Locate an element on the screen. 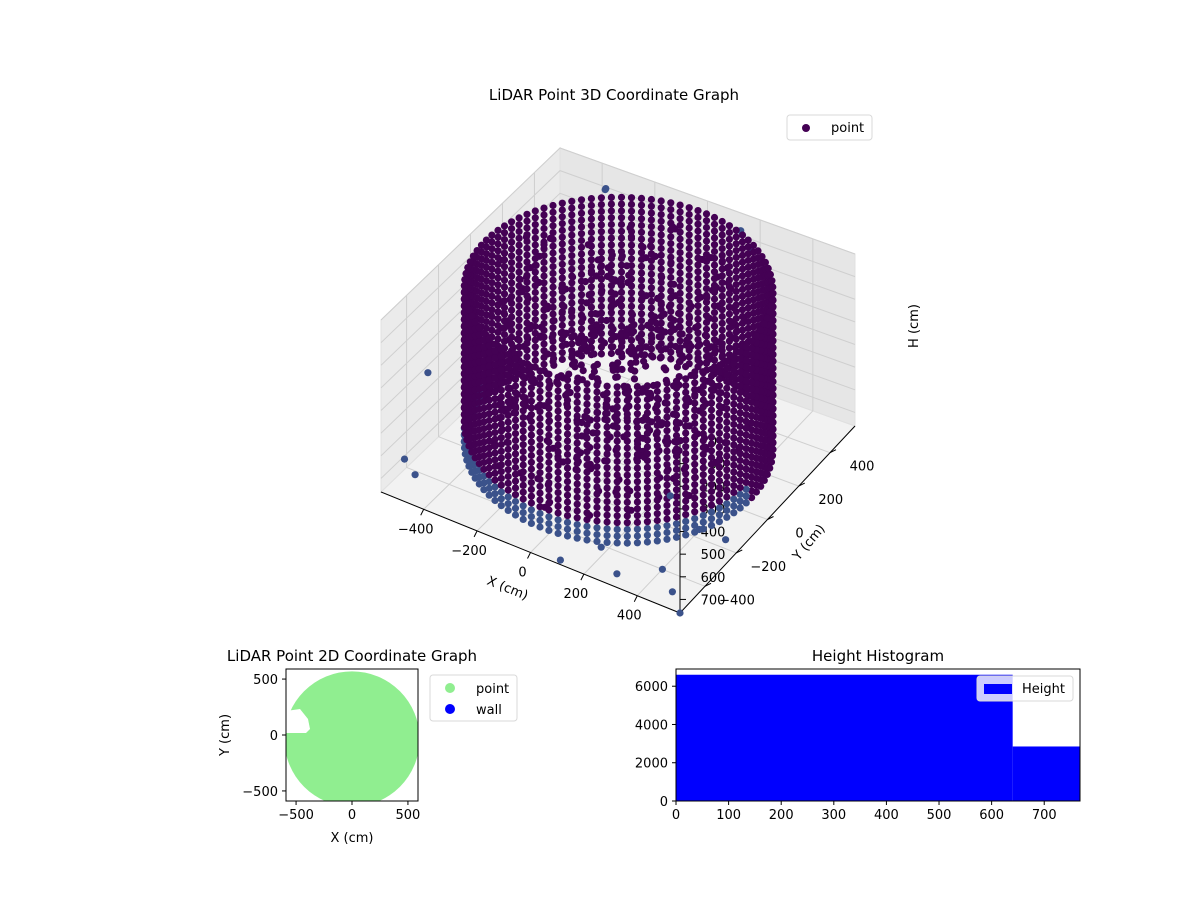 Image resolution: width=1200 pixels, height=900 pixels. scatter2d-legend: point wall is located at coordinates (473, 698).